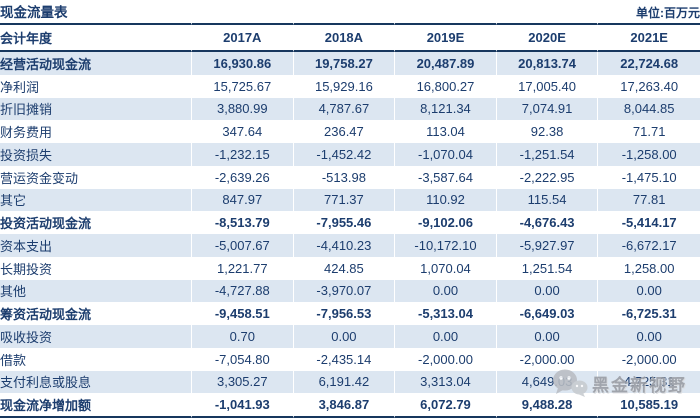 Image resolution: width=700 pixels, height=418 pixels. What do you see at coordinates (344, 245) in the screenshot?
I see `value-cell: -4,410.23` at bounding box center [344, 245].